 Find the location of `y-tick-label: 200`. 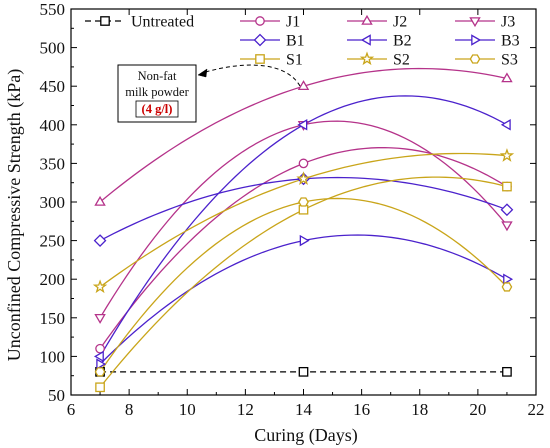

y-tick-label: 200 is located at coordinates (53, 279).